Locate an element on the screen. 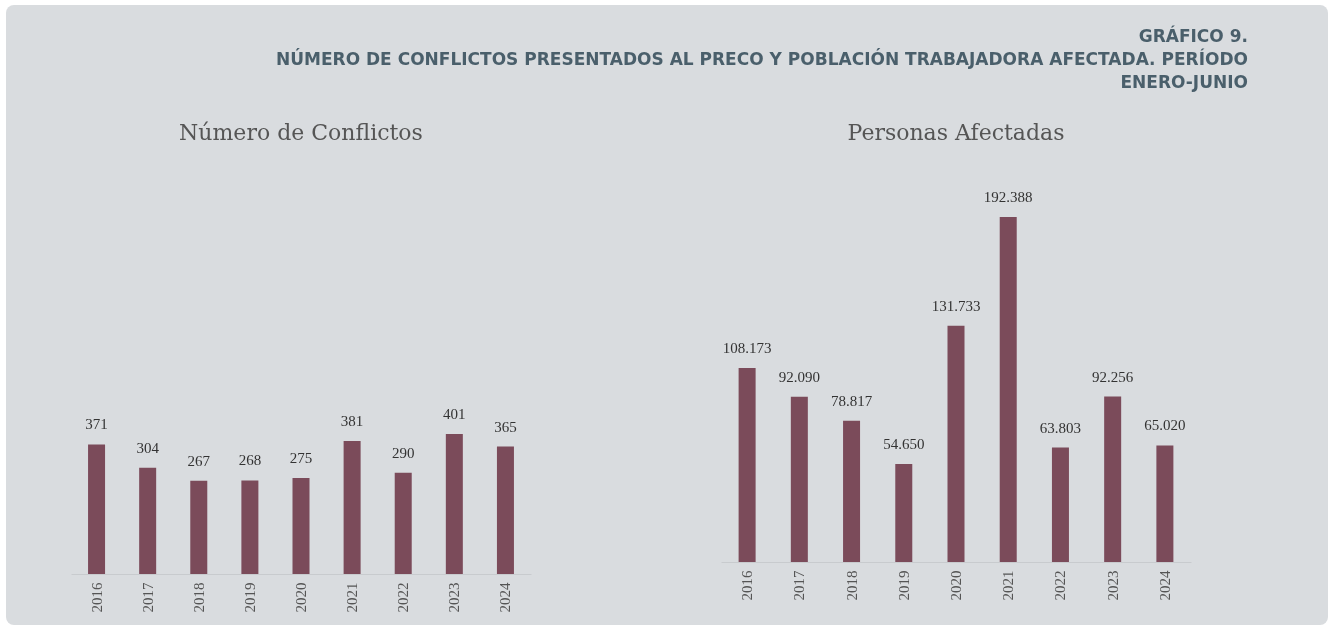  data-label: 275 is located at coordinates (301, 457).